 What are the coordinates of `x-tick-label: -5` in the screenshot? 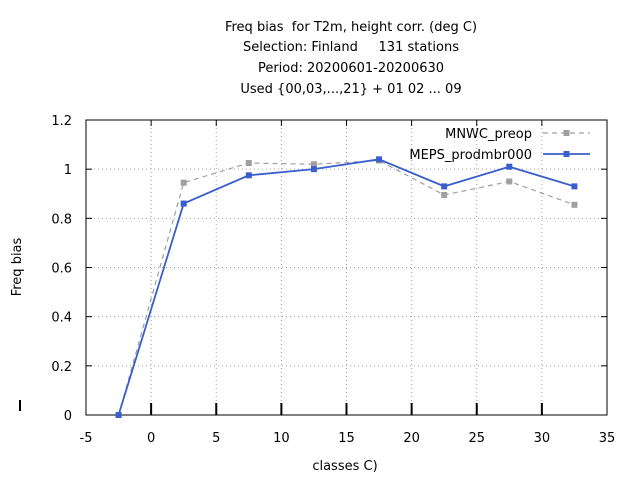 It's located at (86, 438).